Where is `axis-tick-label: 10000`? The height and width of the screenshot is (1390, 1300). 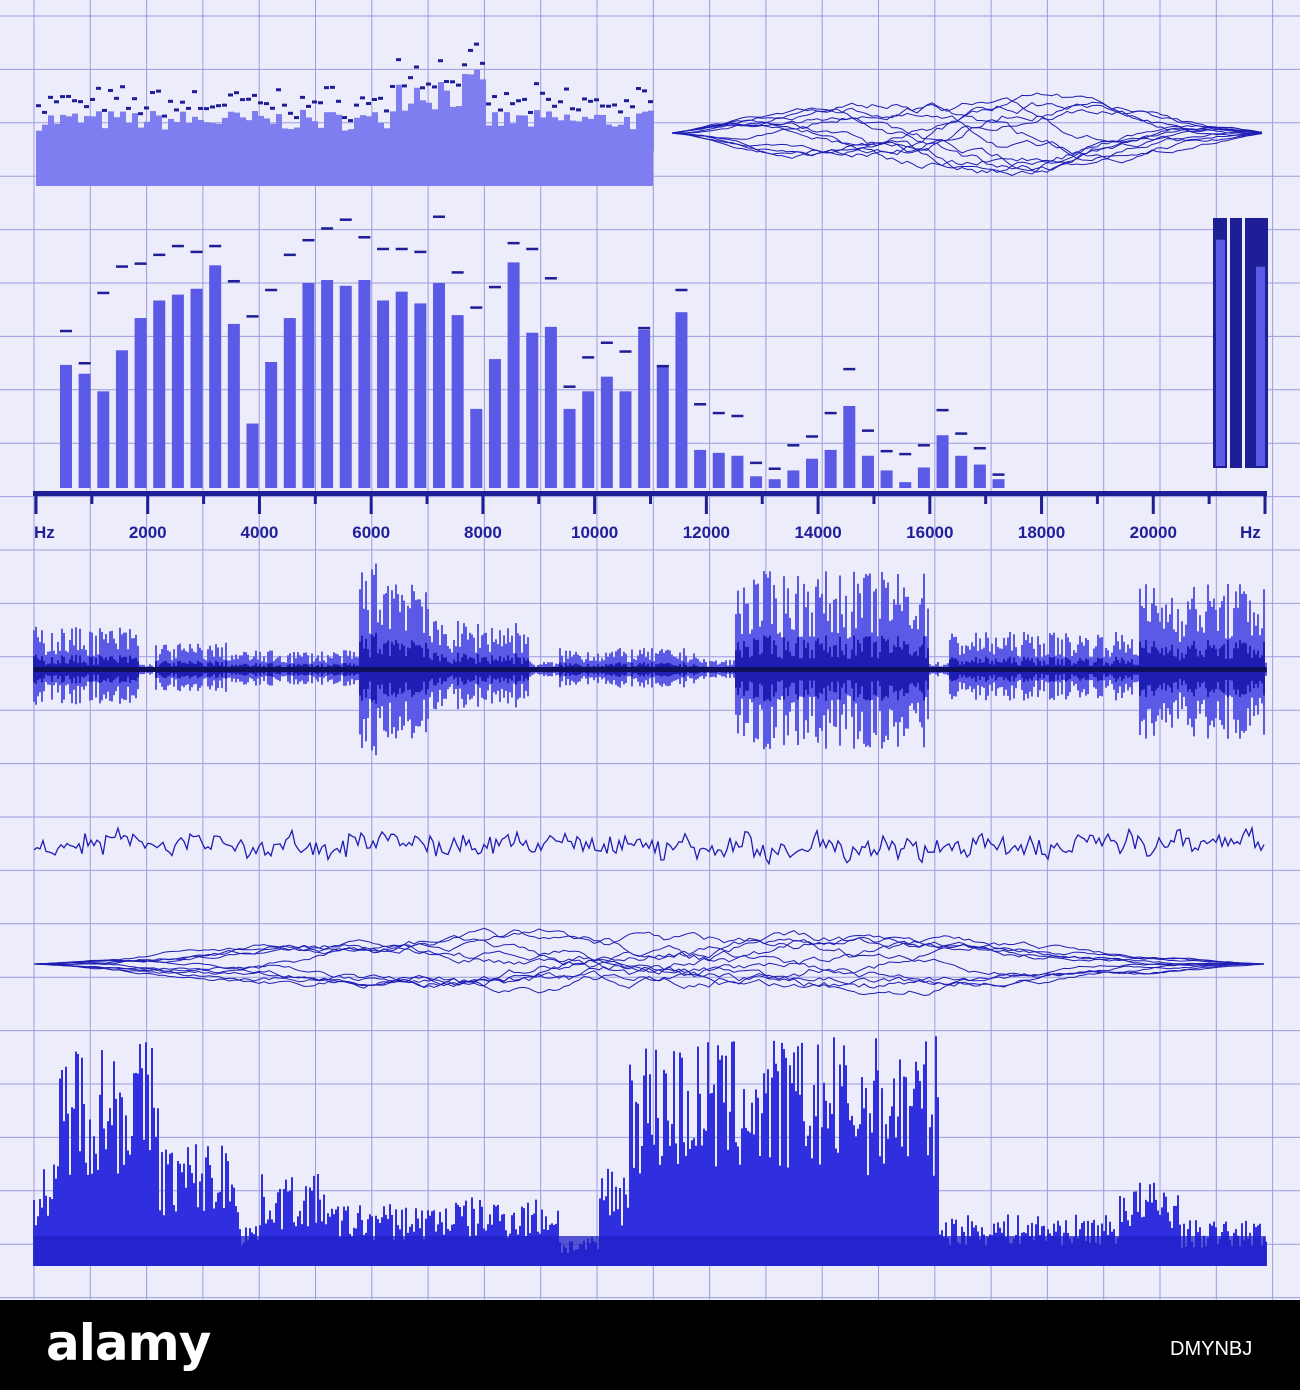 axis-tick-label: 10000 is located at coordinates (594, 532).